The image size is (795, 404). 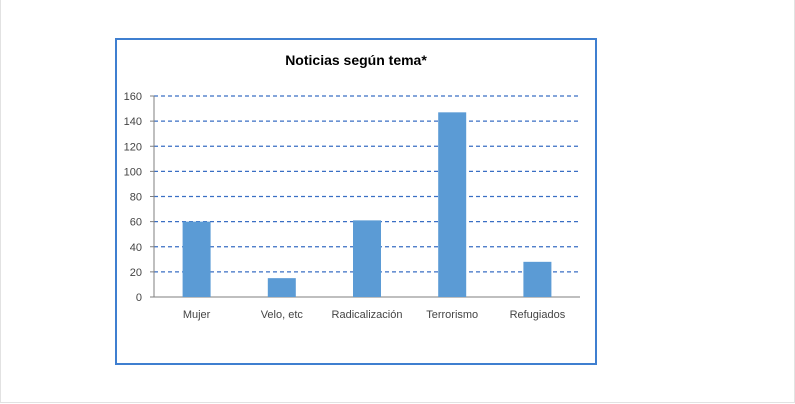 What do you see at coordinates (367, 315) in the screenshot?
I see `x-tick-label: Radicalización` at bounding box center [367, 315].